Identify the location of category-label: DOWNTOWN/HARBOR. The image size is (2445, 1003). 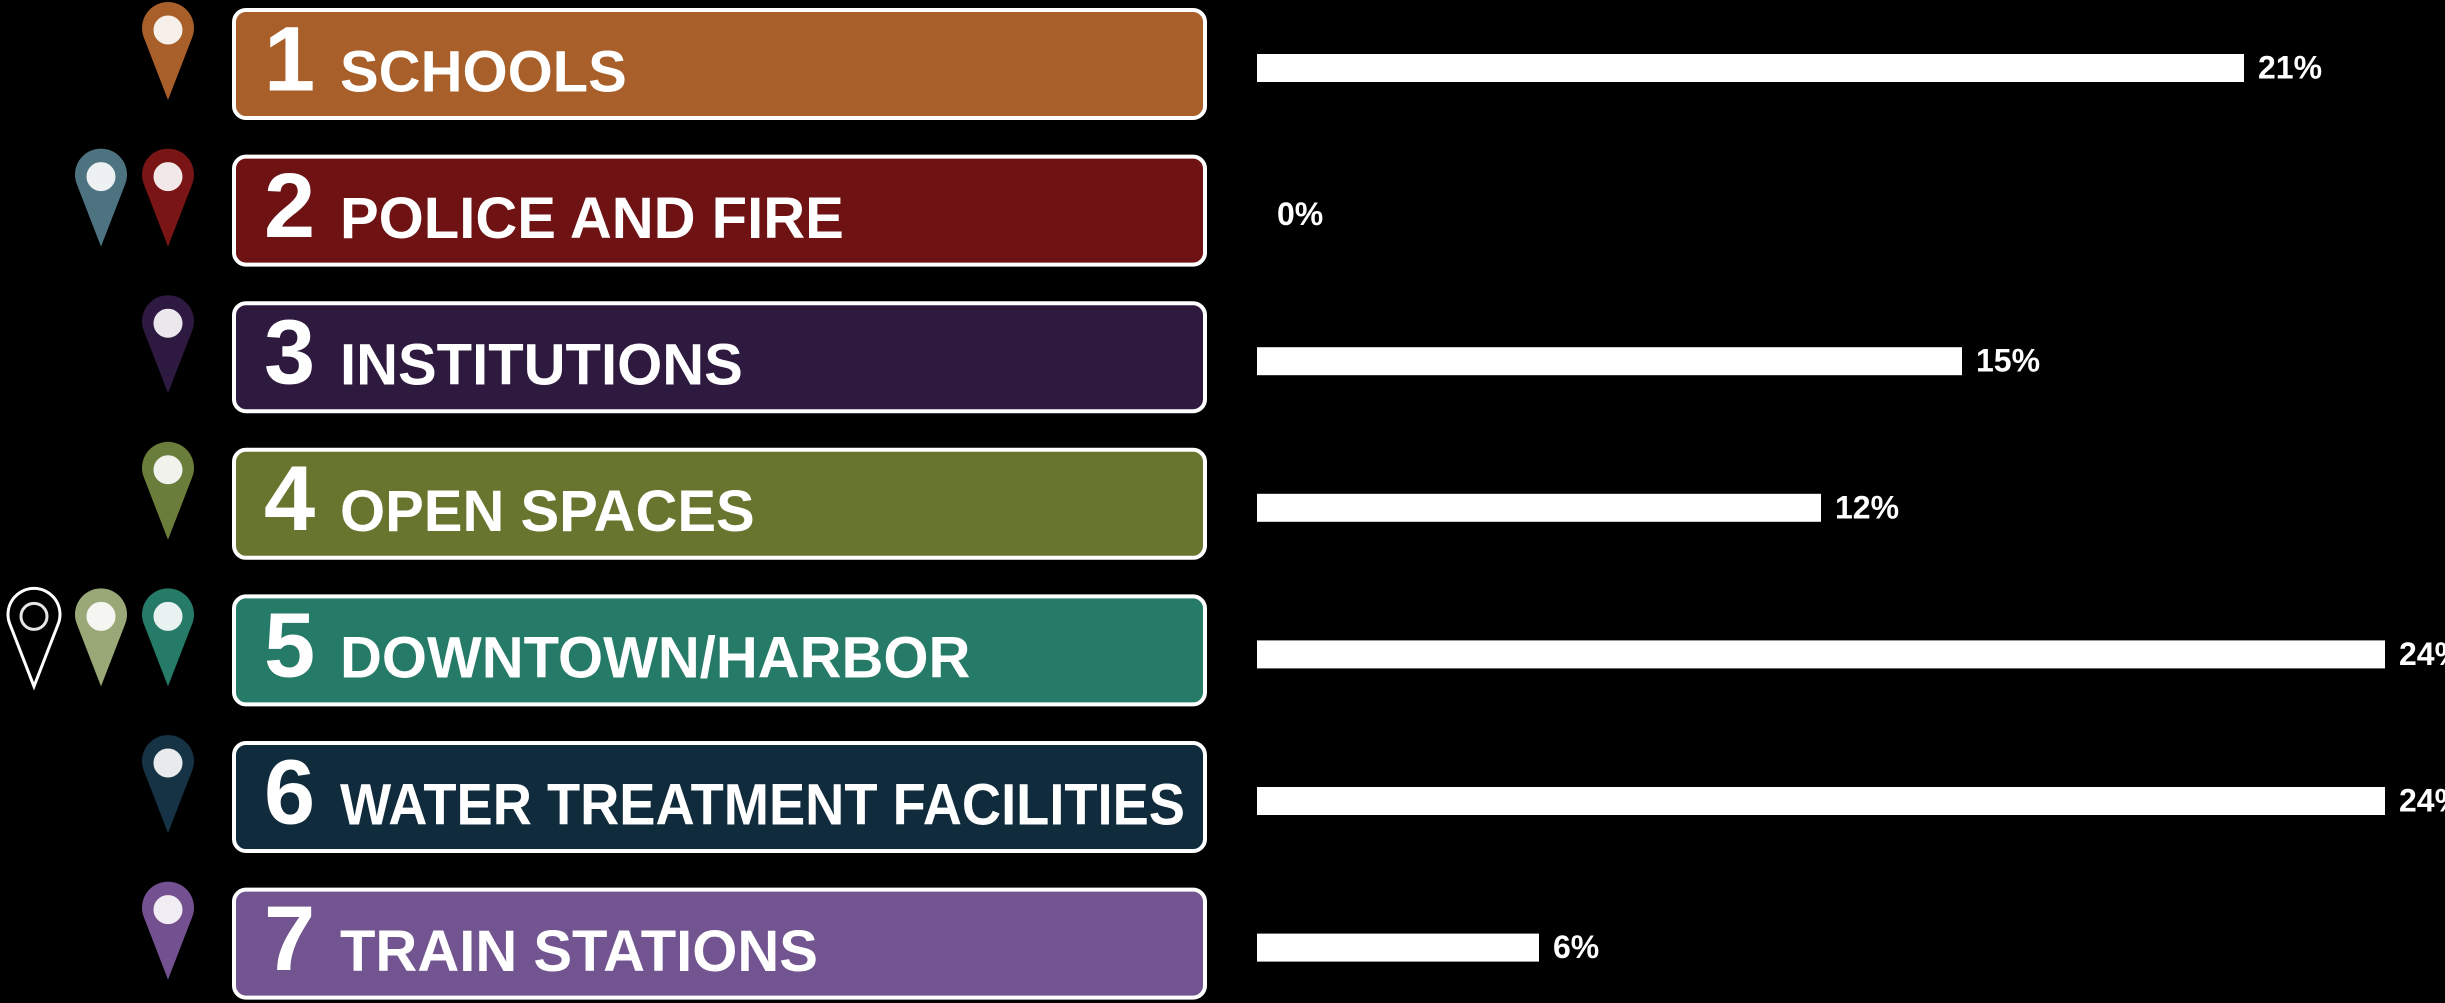
(655, 658).